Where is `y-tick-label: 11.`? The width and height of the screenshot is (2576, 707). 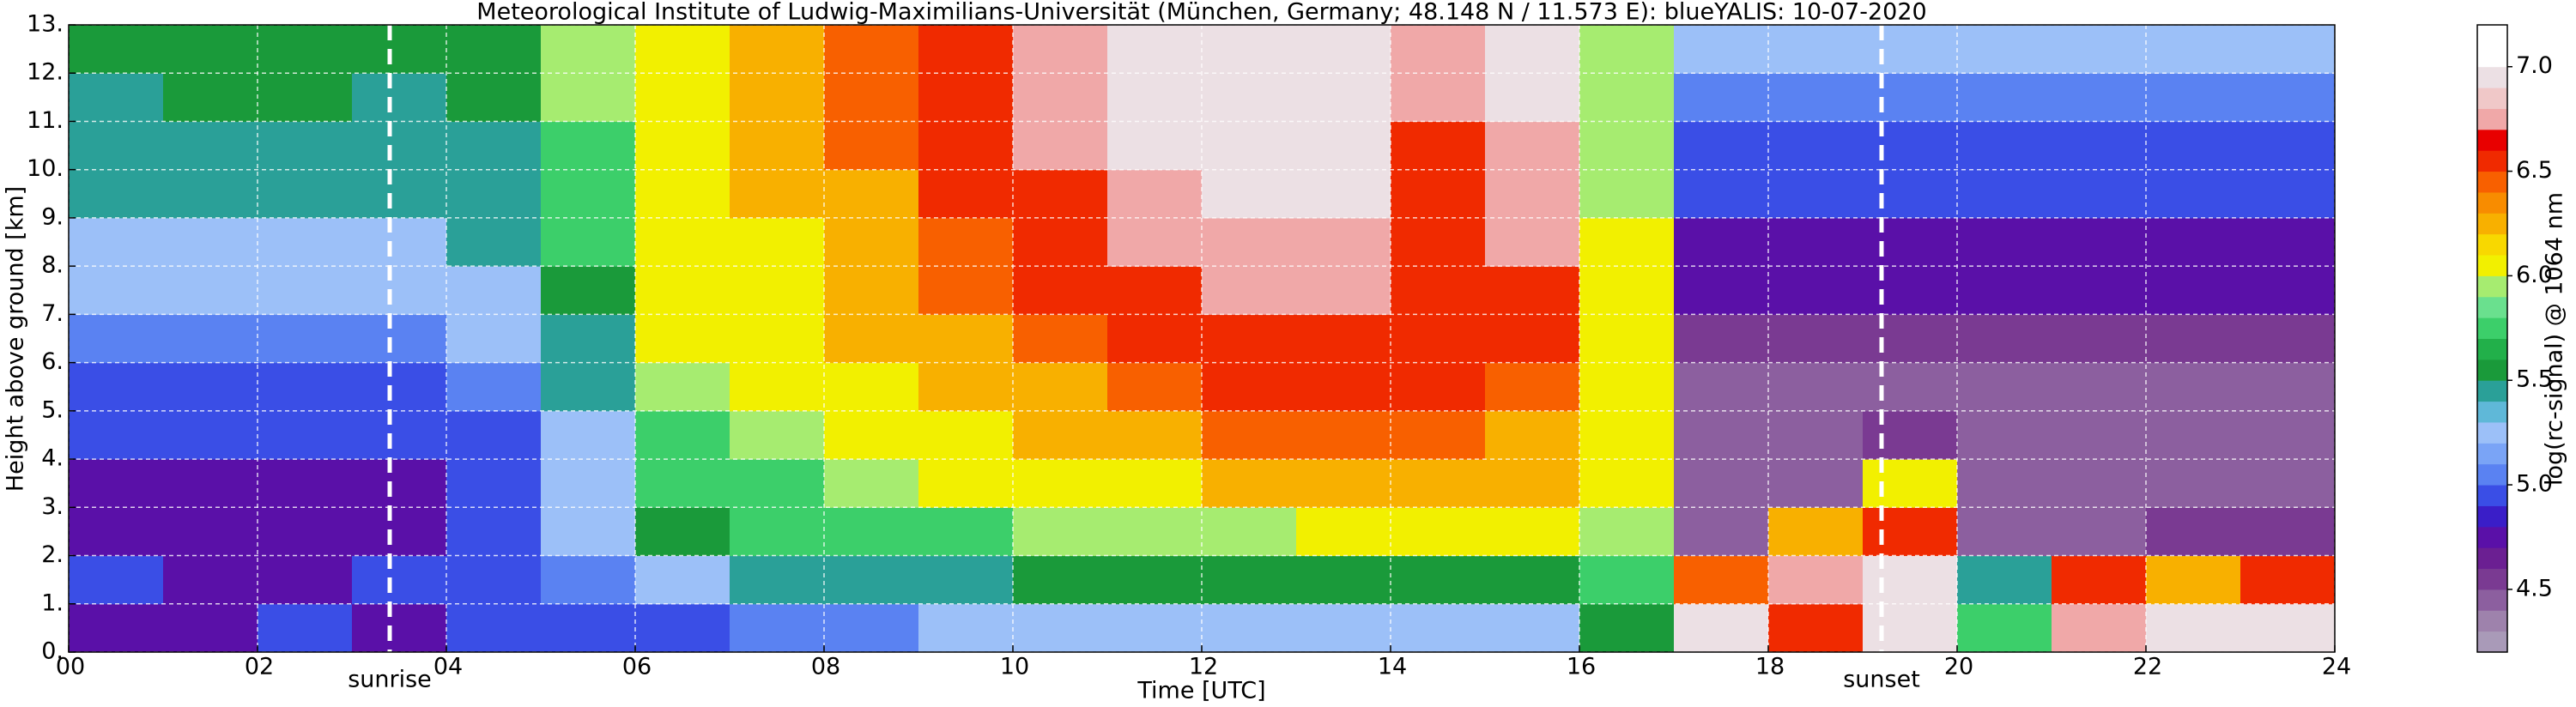
y-tick-label: 11. is located at coordinates (45, 120).